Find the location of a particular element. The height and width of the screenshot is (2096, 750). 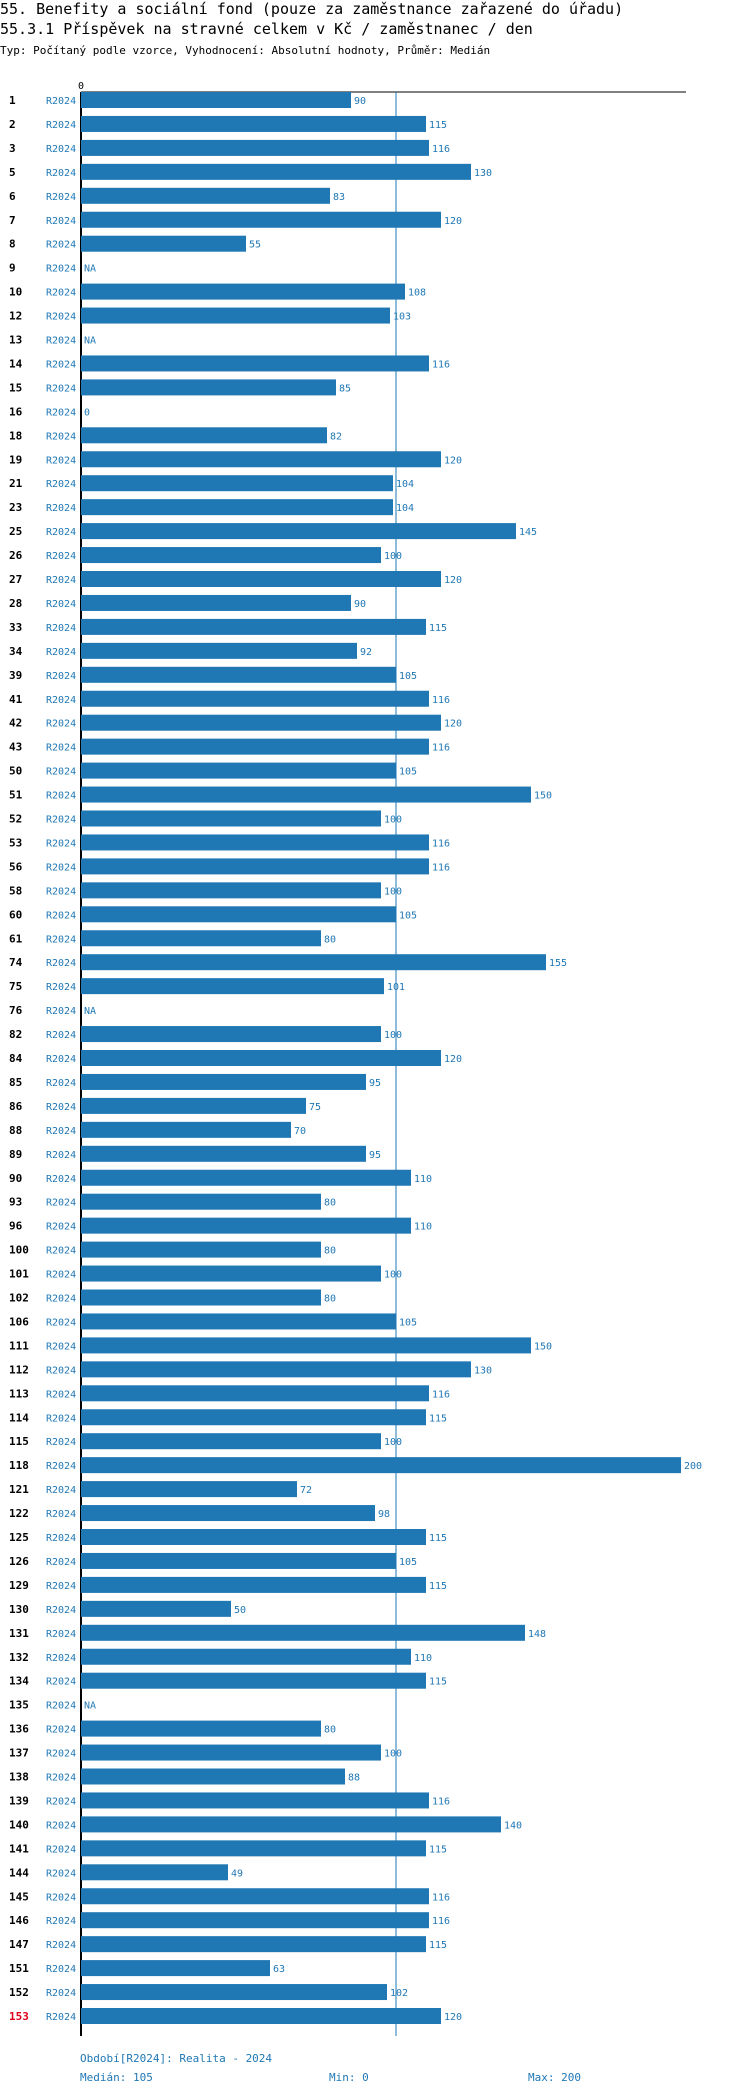

data-label: 110 is located at coordinates (423, 1227).